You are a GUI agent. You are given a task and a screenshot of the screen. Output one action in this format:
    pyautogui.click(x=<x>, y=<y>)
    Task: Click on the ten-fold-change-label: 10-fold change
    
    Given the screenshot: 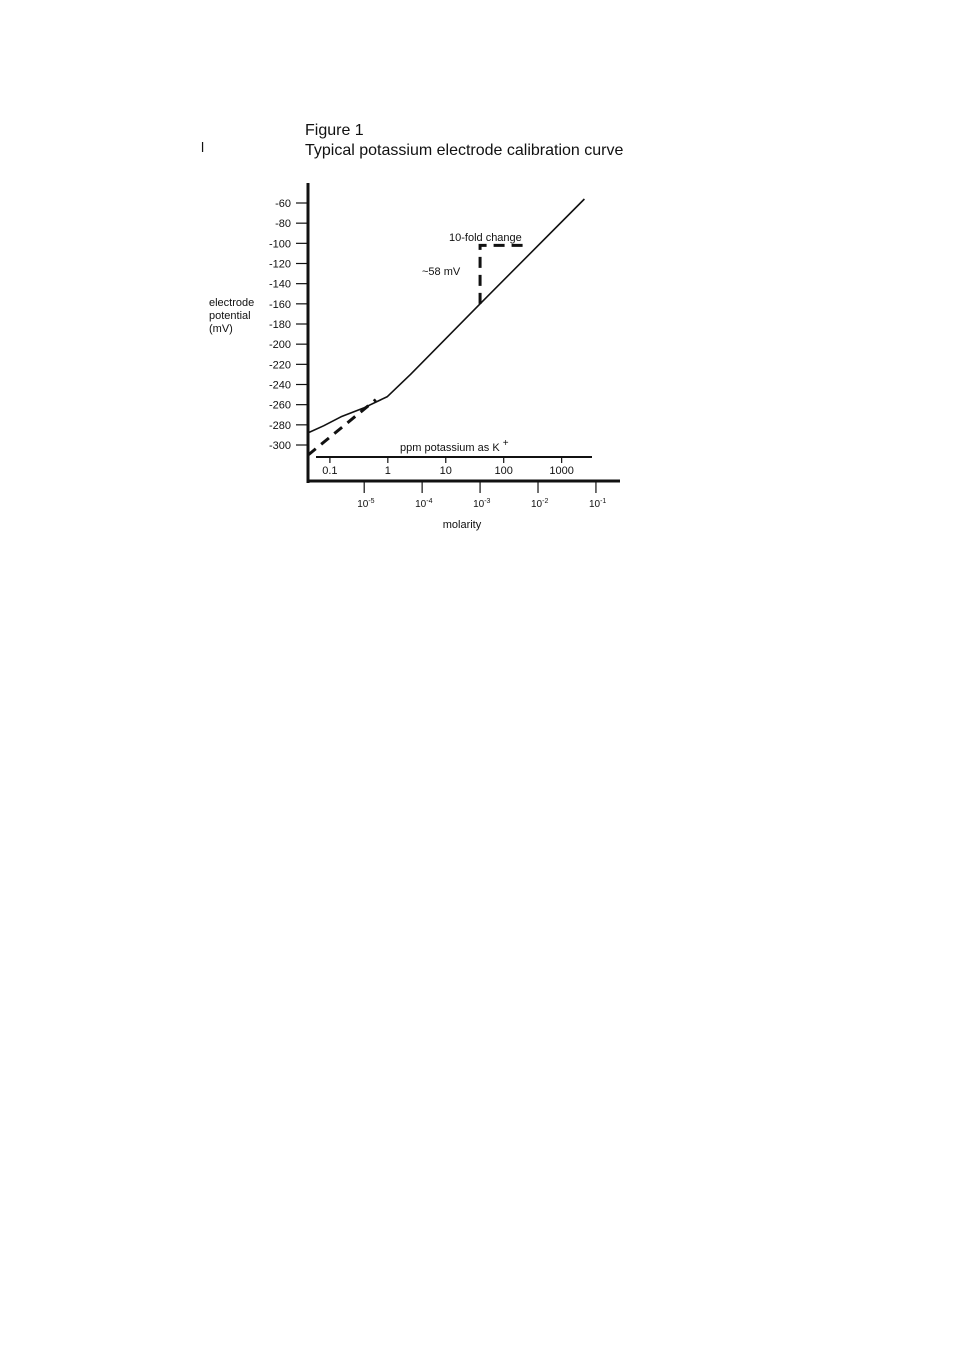 What is the action you would take?
    pyautogui.click(x=485, y=238)
    